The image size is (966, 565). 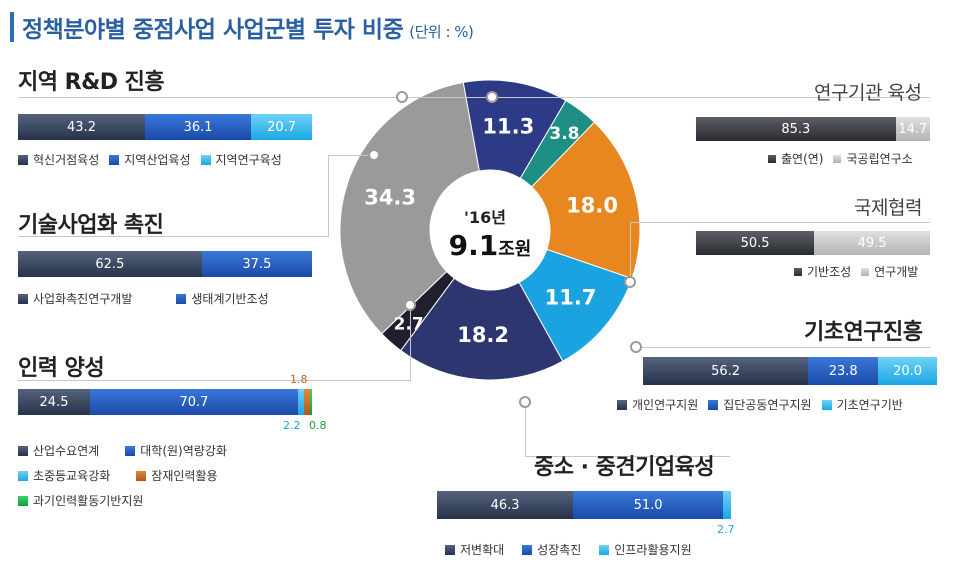 I want to click on legend-item: 성장촉진, so click(x=551, y=549).